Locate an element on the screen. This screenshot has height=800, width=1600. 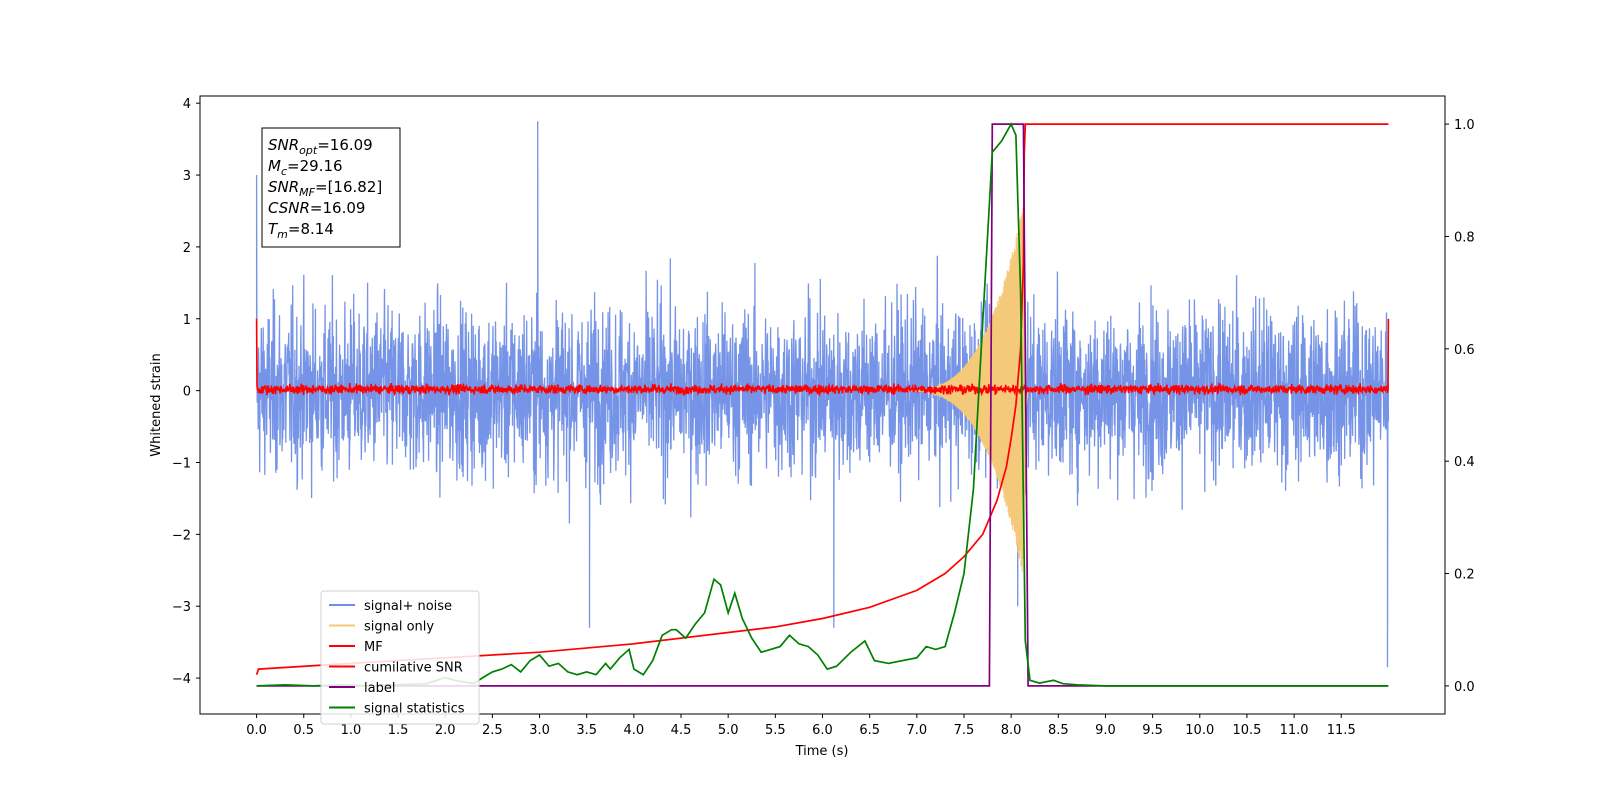
annotation-frame is located at coordinates (331, 187).